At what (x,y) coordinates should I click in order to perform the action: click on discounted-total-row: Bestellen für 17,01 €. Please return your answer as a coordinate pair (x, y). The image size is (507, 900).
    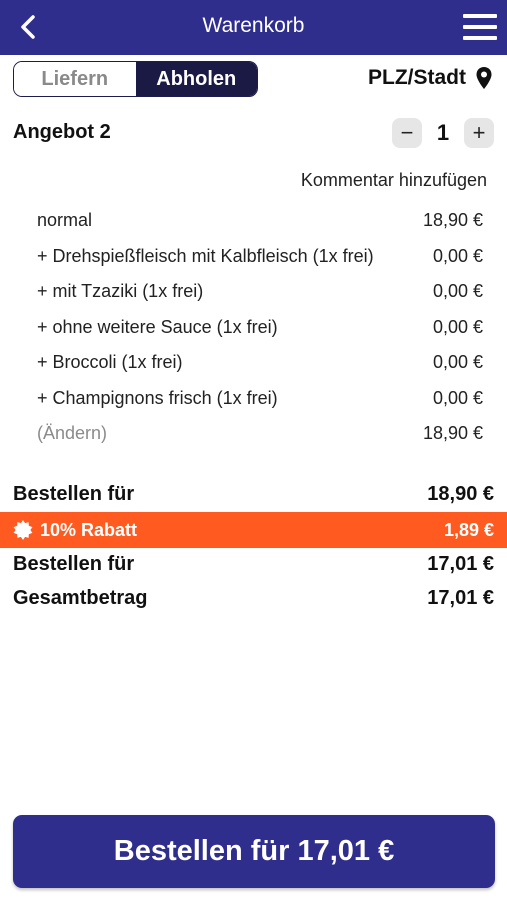
    Looking at the image, I should click on (253, 564).